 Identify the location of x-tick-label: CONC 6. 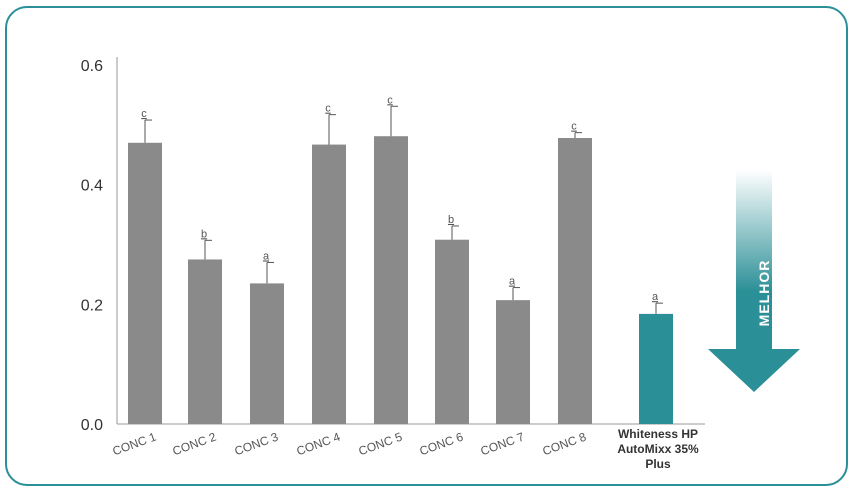
(442, 444).